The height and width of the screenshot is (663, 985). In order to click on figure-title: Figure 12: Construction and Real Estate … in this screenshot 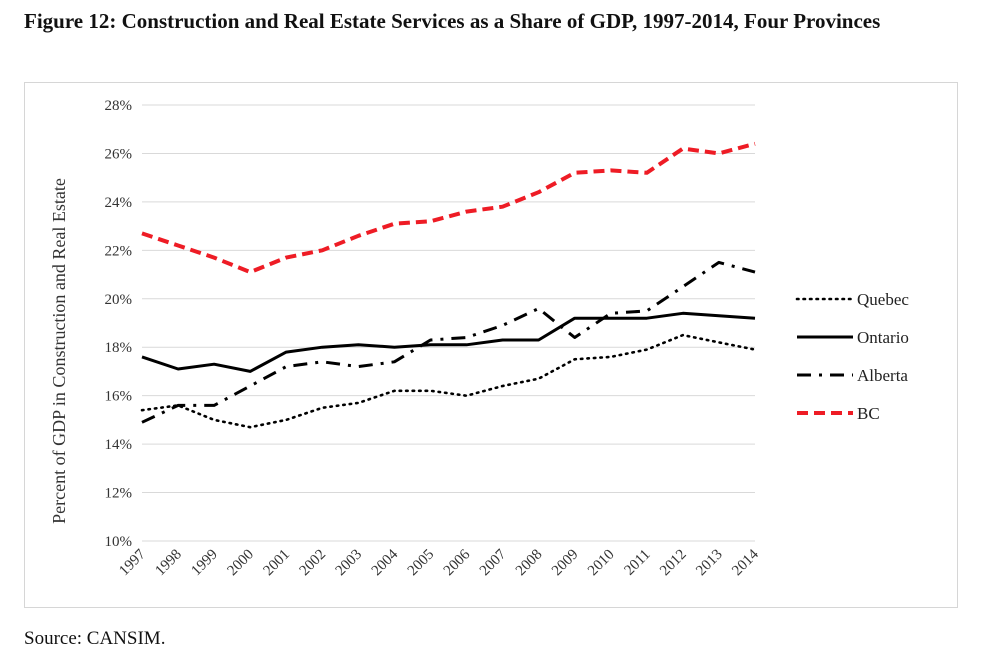, I will do `click(452, 21)`.